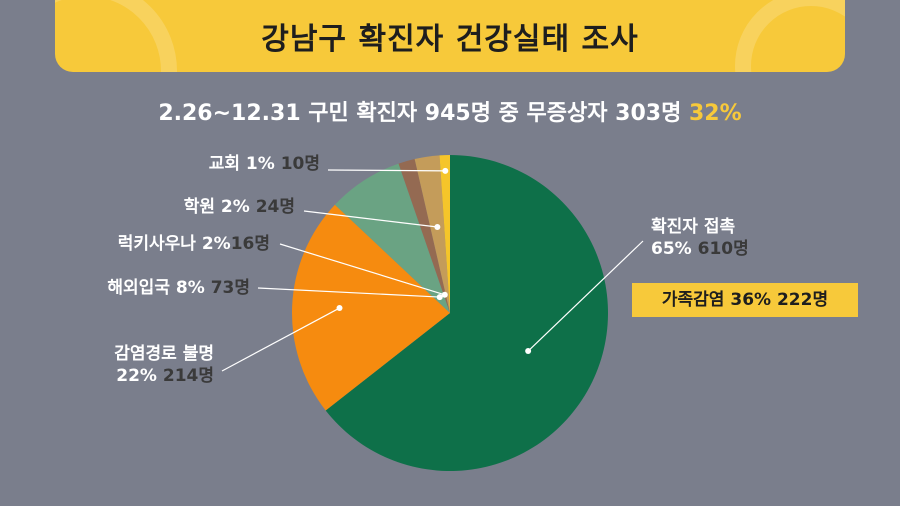 The height and width of the screenshot is (506, 900). What do you see at coordinates (723, 249) in the screenshot?
I see `label-contact-count: 610명` at bounding box center [723, 249].